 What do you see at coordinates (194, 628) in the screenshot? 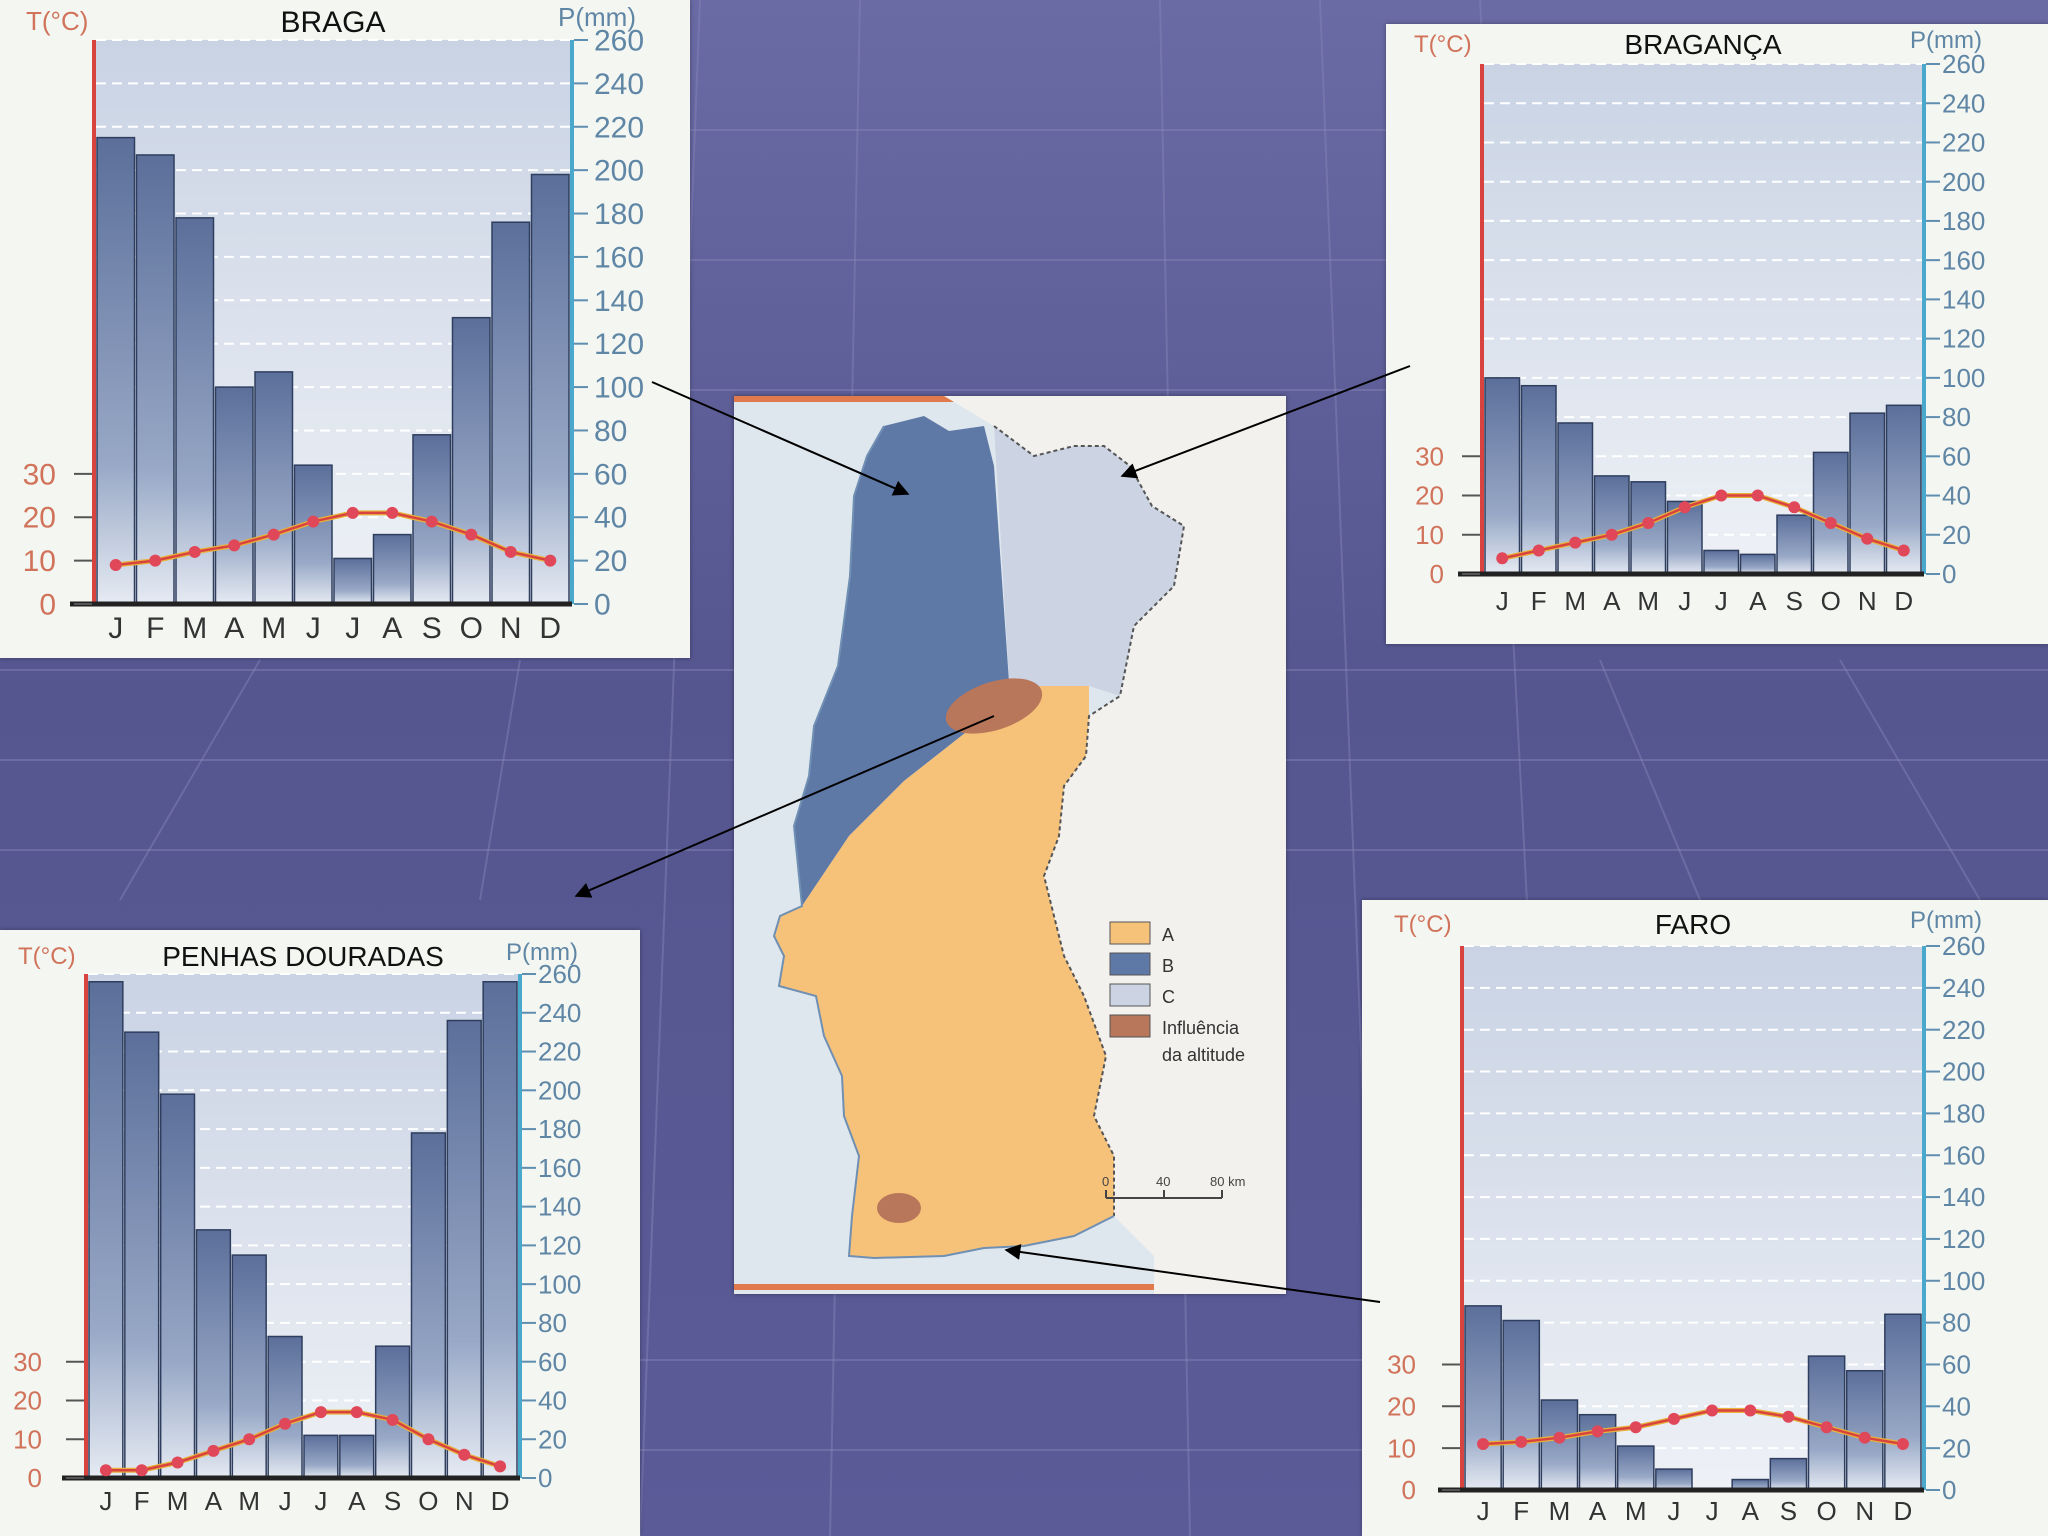
I see `month-label-3: M` at bounding box center [194, 628].